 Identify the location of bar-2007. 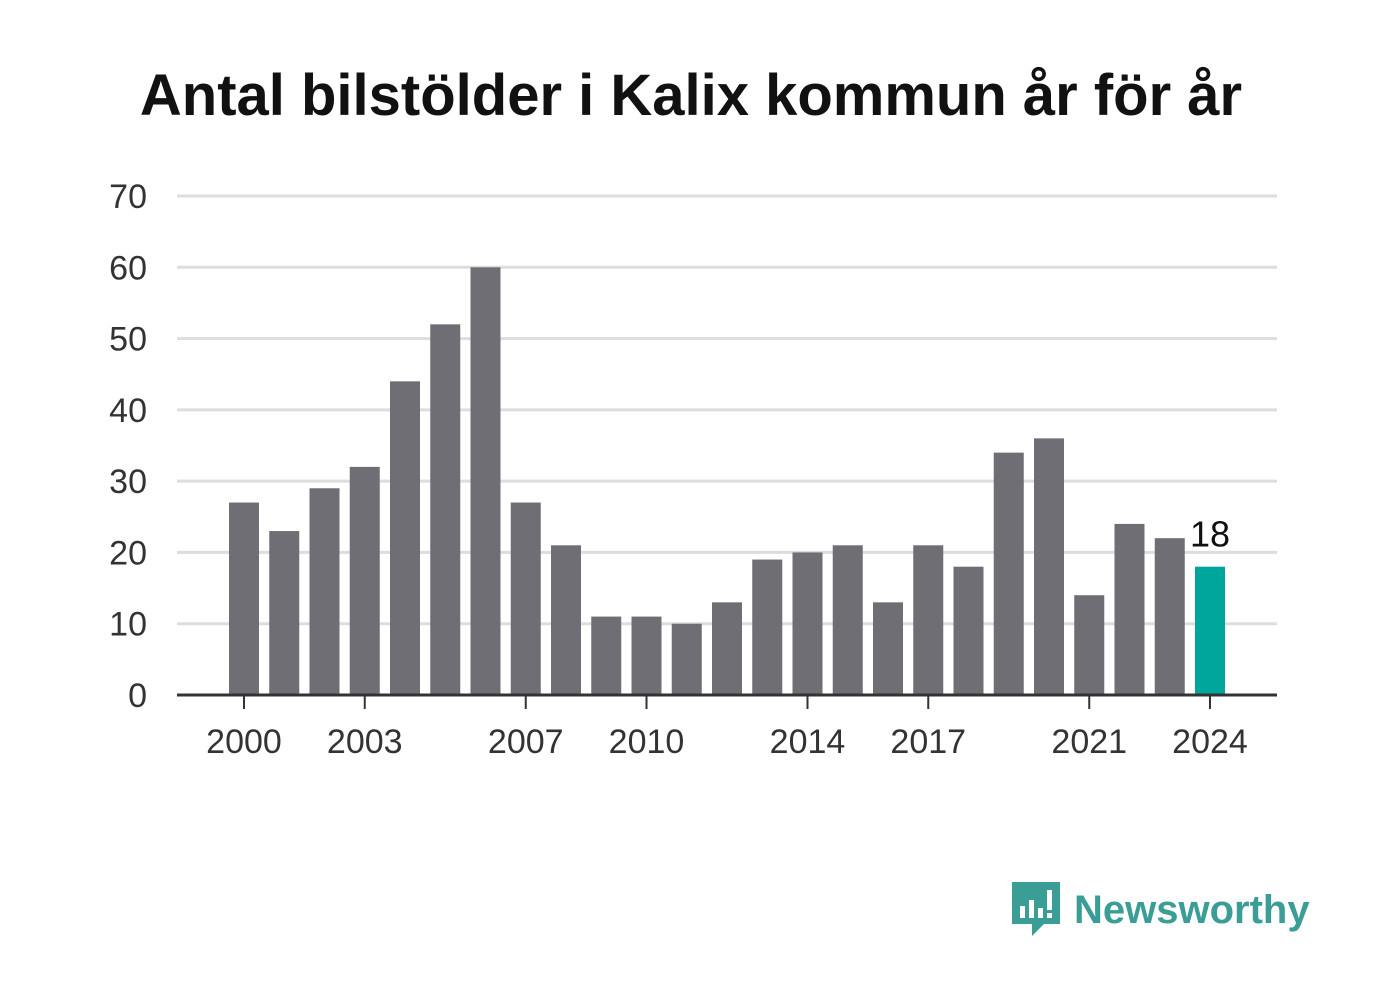
(525, 598).